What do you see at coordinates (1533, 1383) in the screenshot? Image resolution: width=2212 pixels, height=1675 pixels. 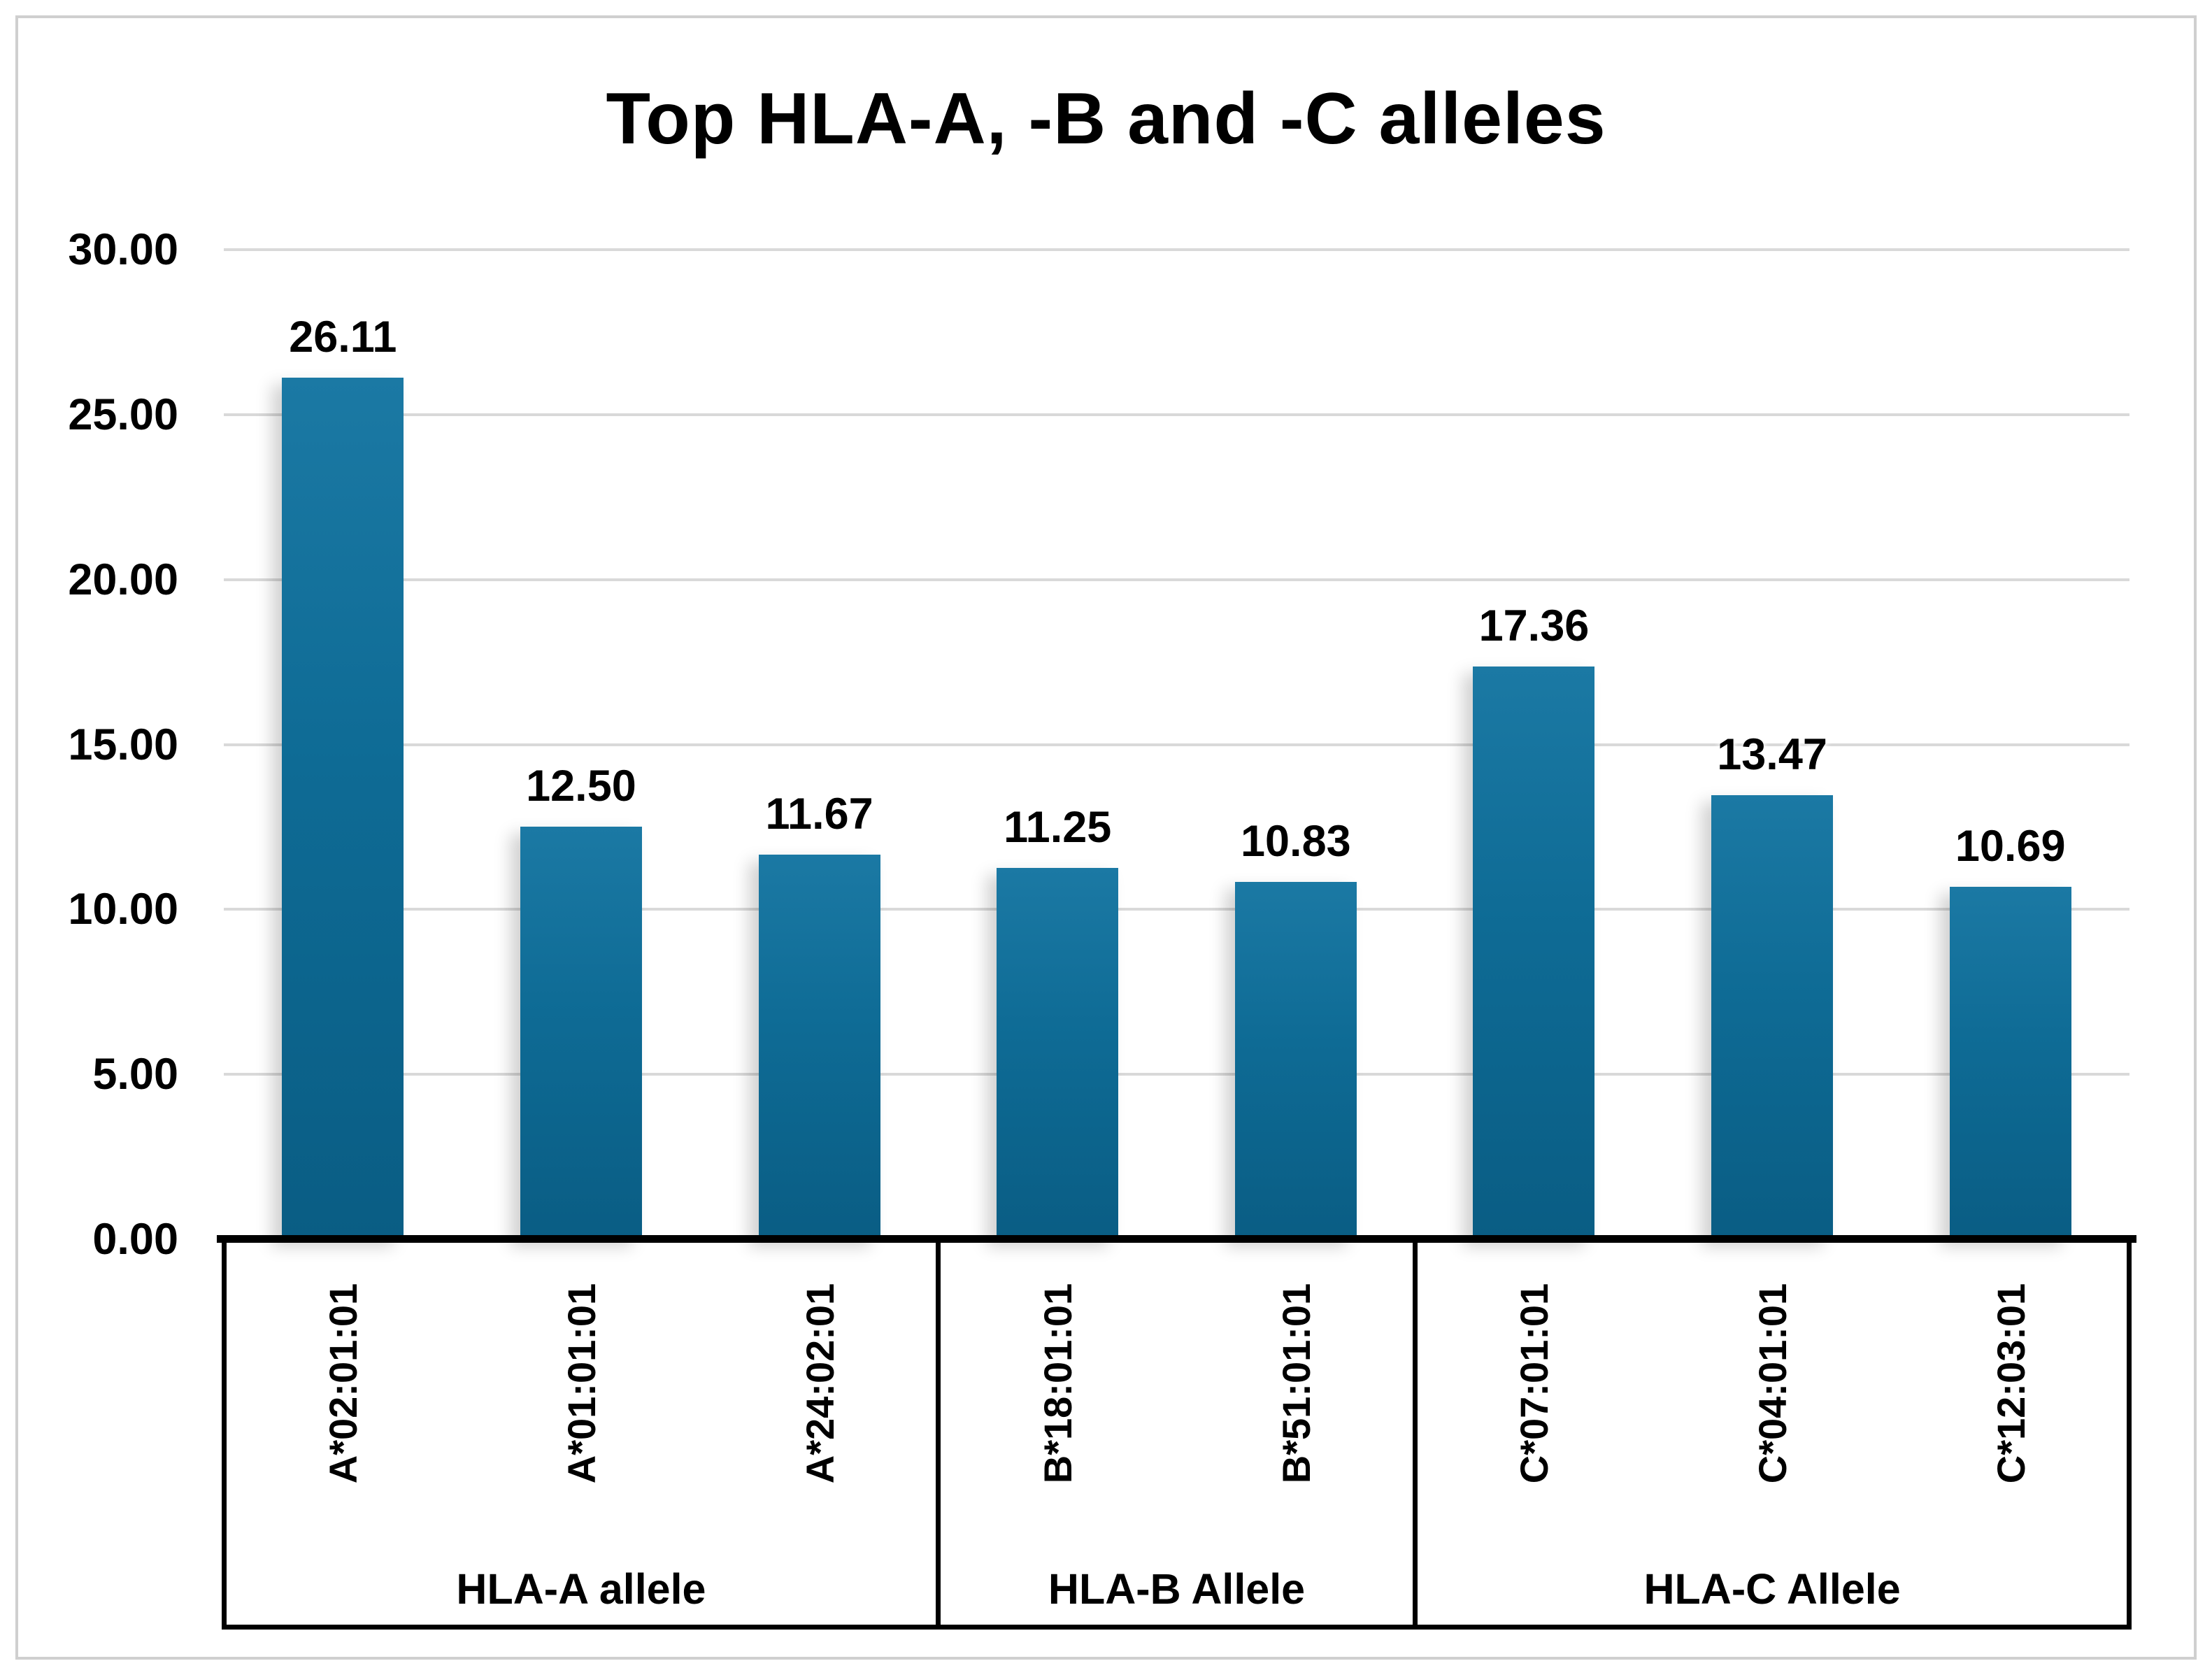 I see `category-label: C*07:01:01` at bounding box center [1533, 1383].